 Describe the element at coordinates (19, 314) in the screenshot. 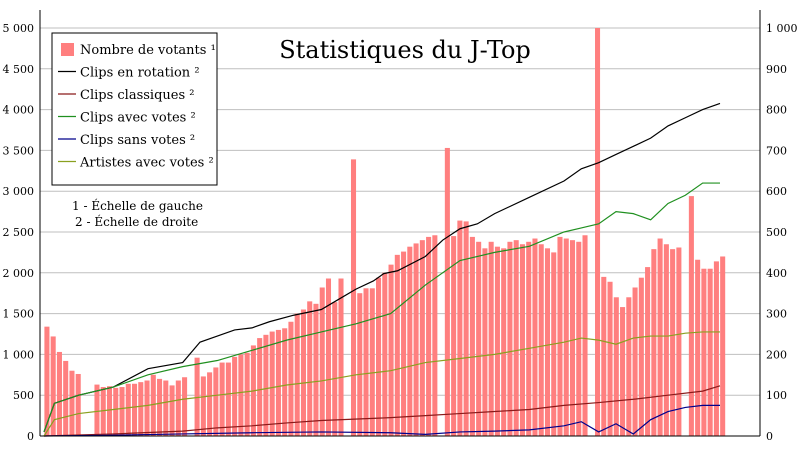

I see `left-tick-label: 1 500` at that location.